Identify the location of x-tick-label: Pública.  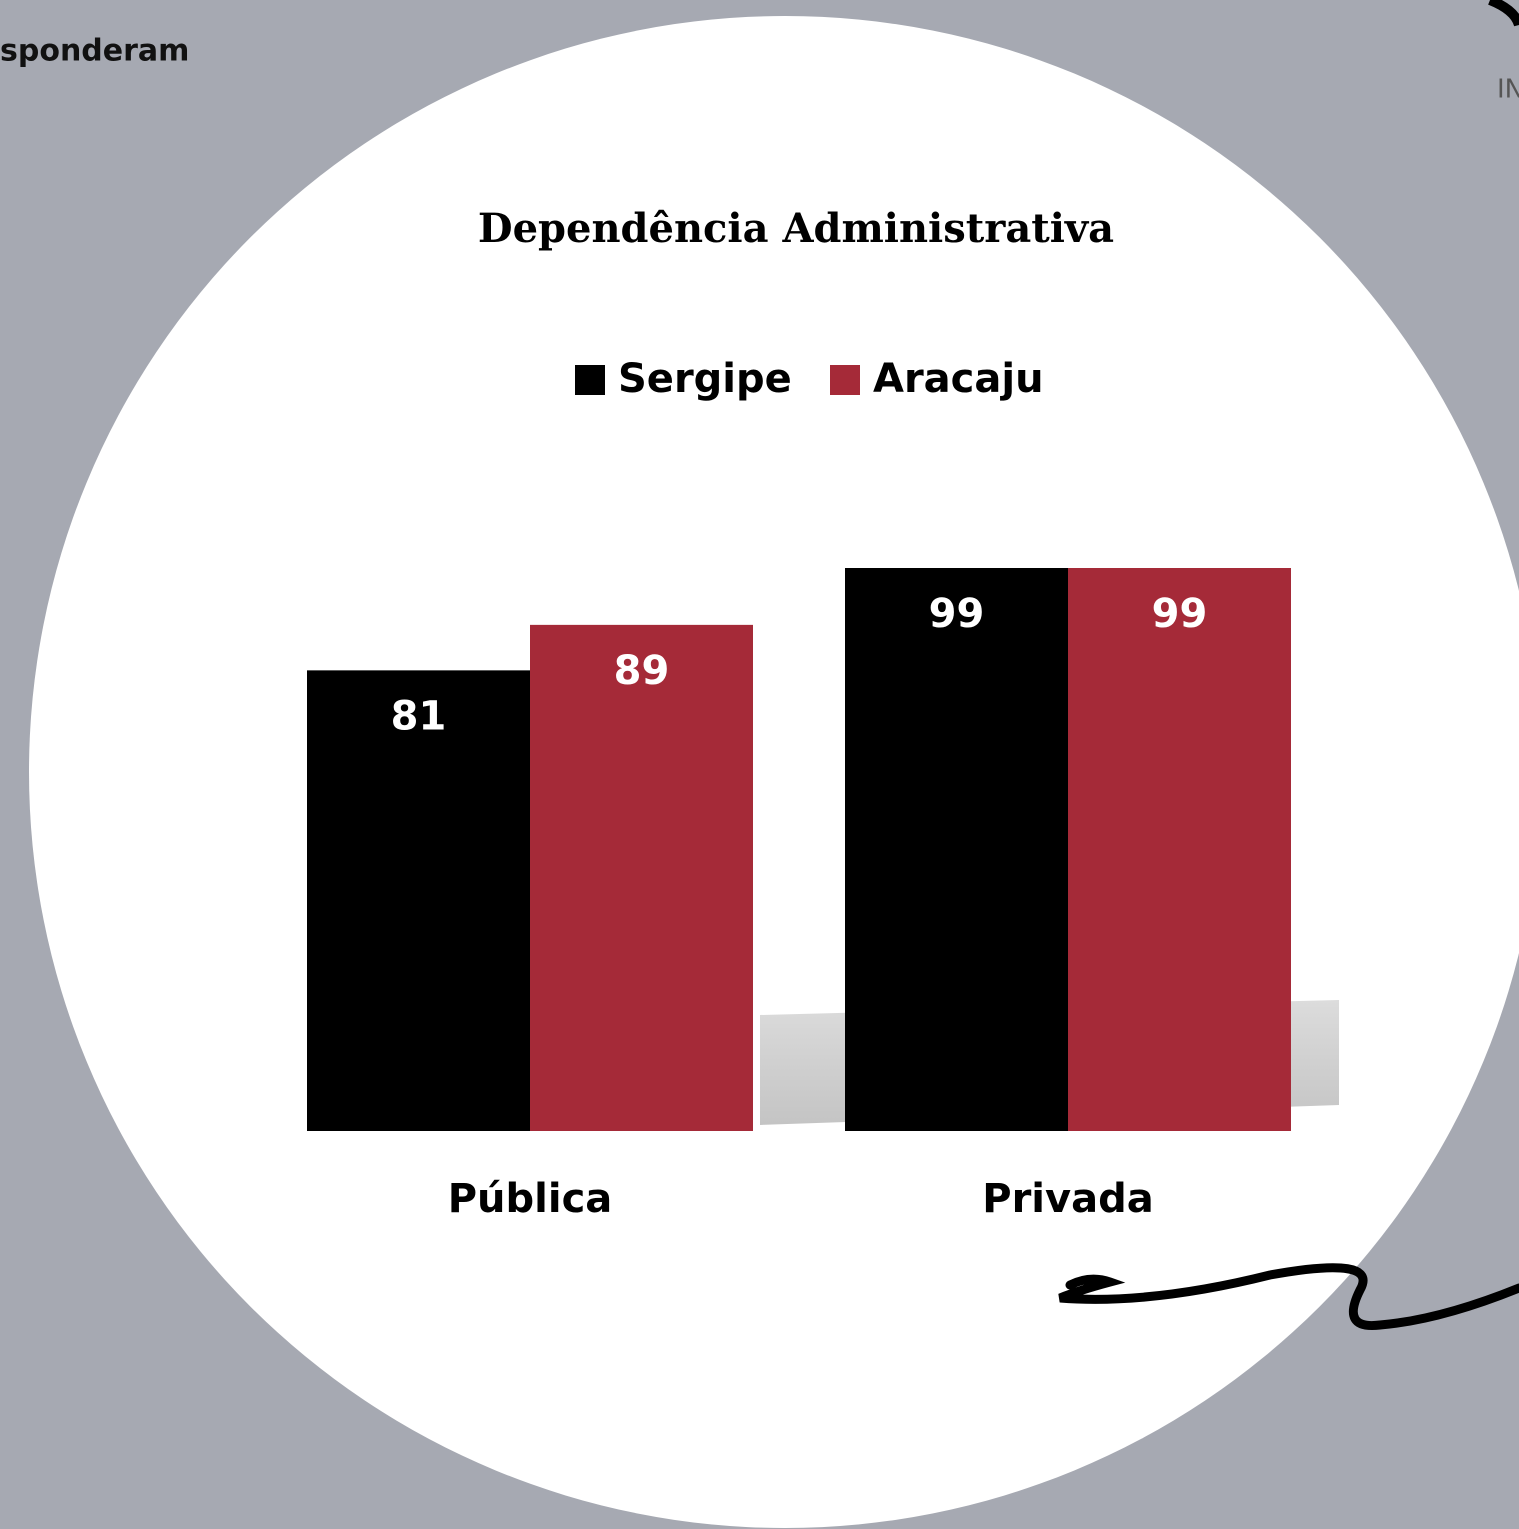
(530, 1199).